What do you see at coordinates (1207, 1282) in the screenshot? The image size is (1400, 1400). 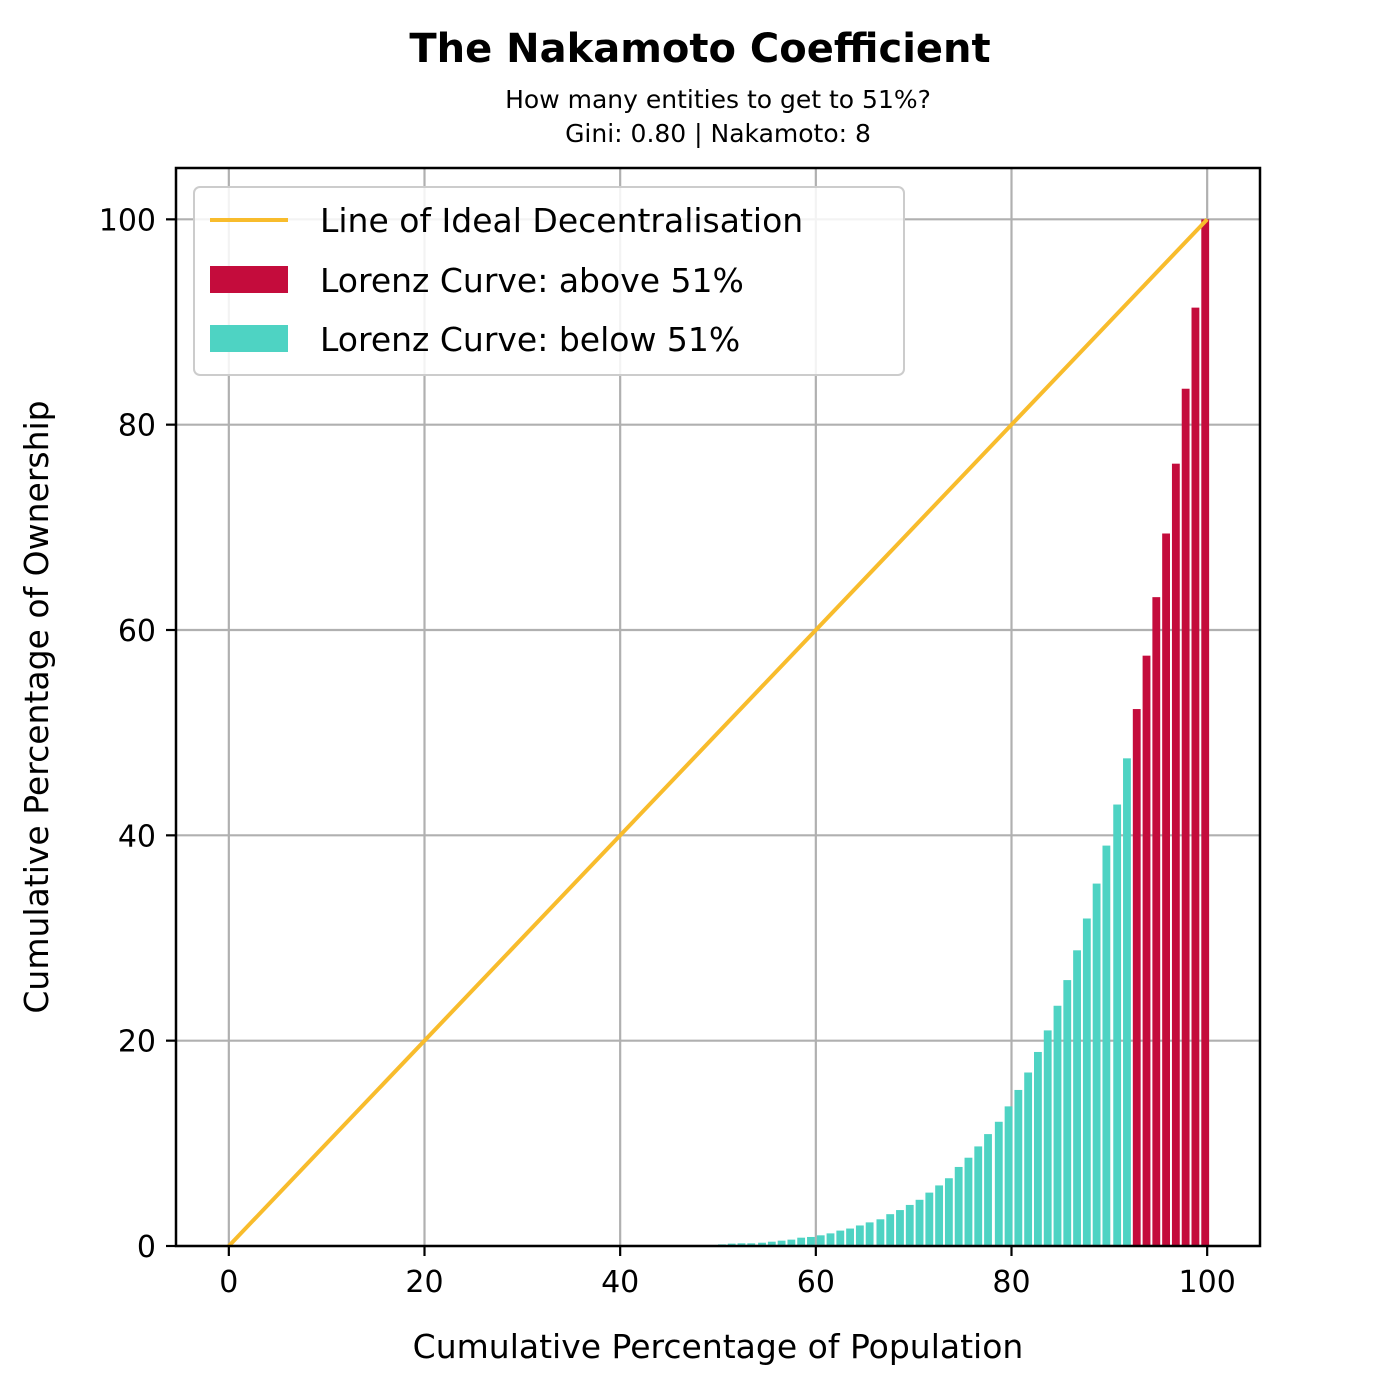 I see `x-tick-label: 100` at bounding box center [1207, 1282].